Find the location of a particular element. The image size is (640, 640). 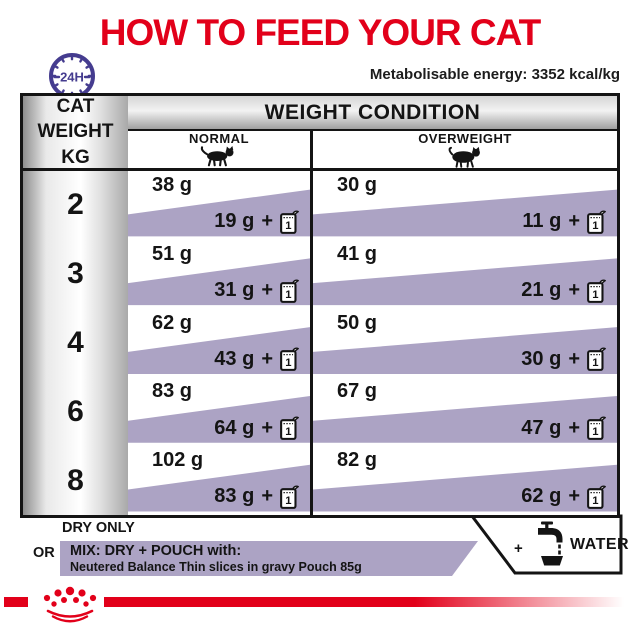

water-faucet-icon is located at coordinates (550, 543).